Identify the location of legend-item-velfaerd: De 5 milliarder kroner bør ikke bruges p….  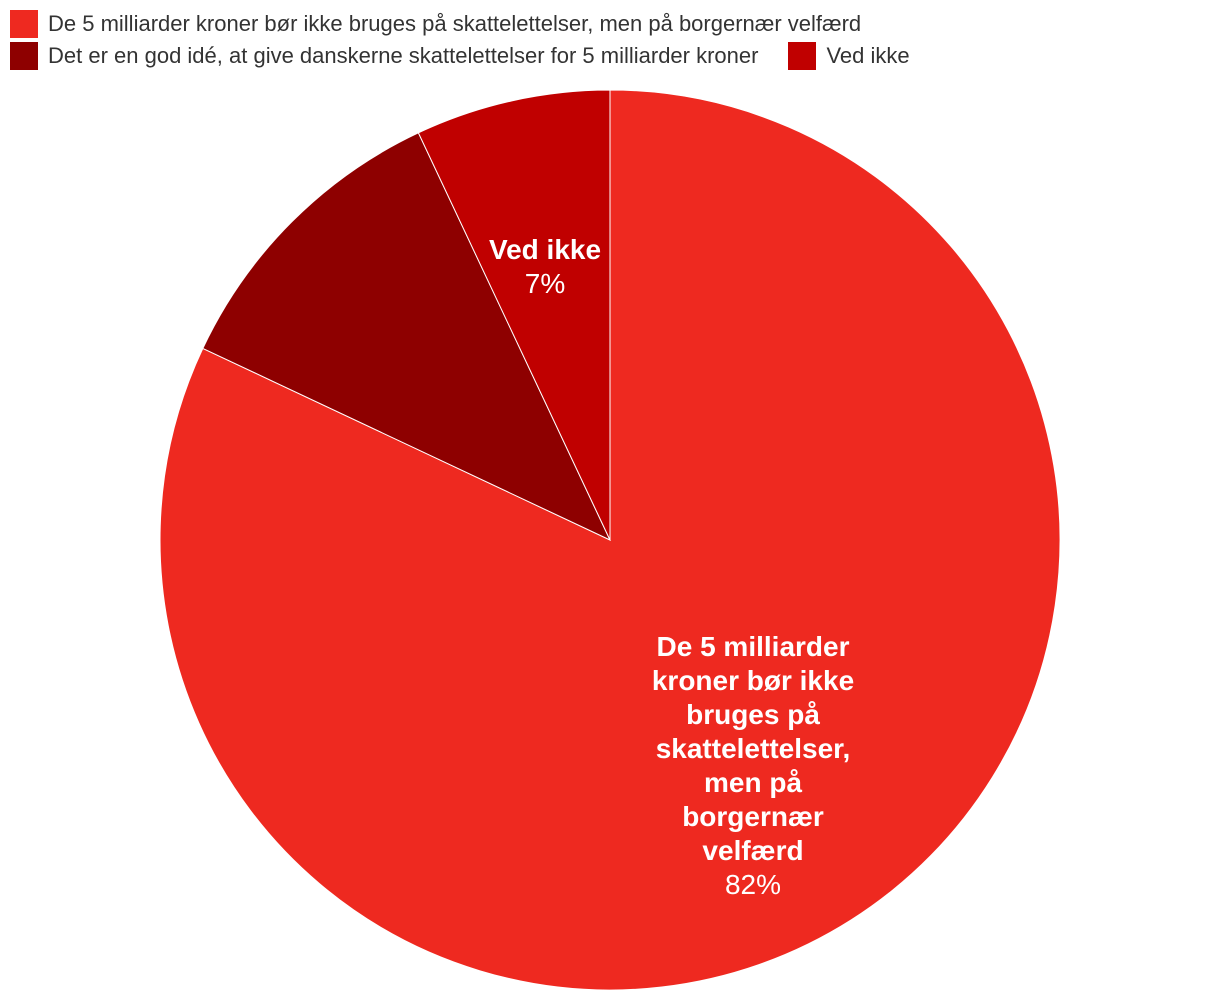
(435, 24).